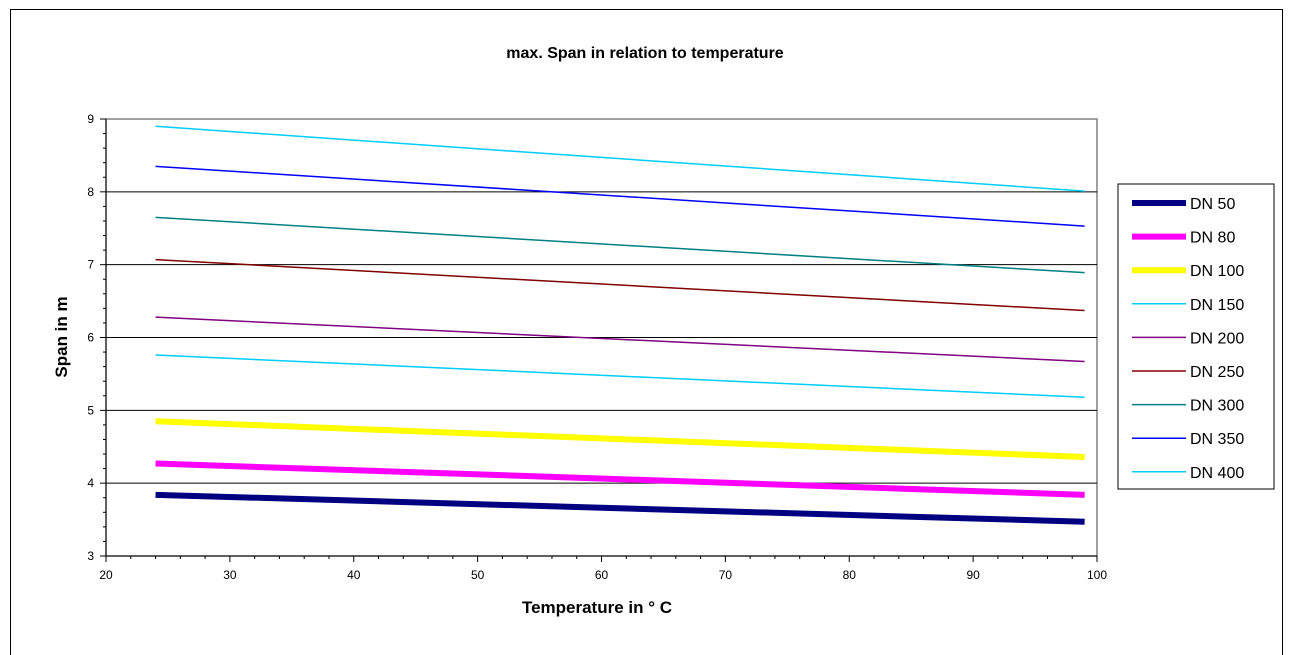 Image resolution: width=1295 pixels, height=655 pixels. What do you see at coordinates (1217, 305) in the screenshot?
I see `legend-label: DN 150` at bounding box center [1217, 305].